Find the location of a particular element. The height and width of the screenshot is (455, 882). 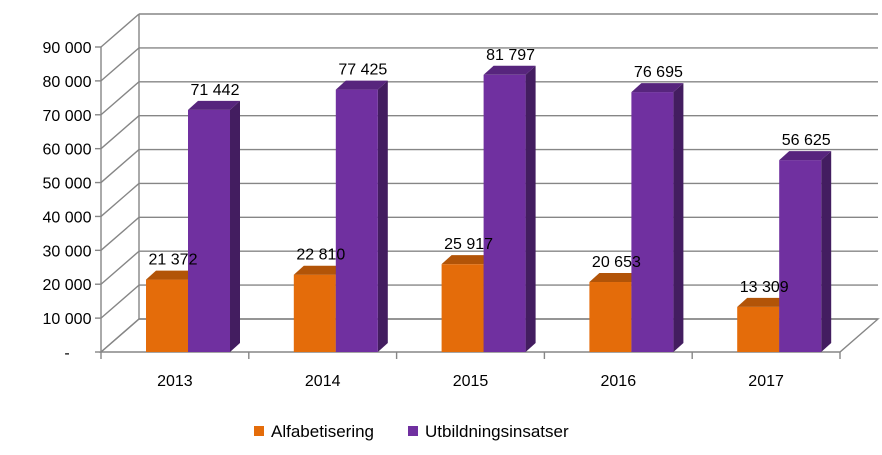

y-tick-label: 10 000 is located at coordinates (67, 319).